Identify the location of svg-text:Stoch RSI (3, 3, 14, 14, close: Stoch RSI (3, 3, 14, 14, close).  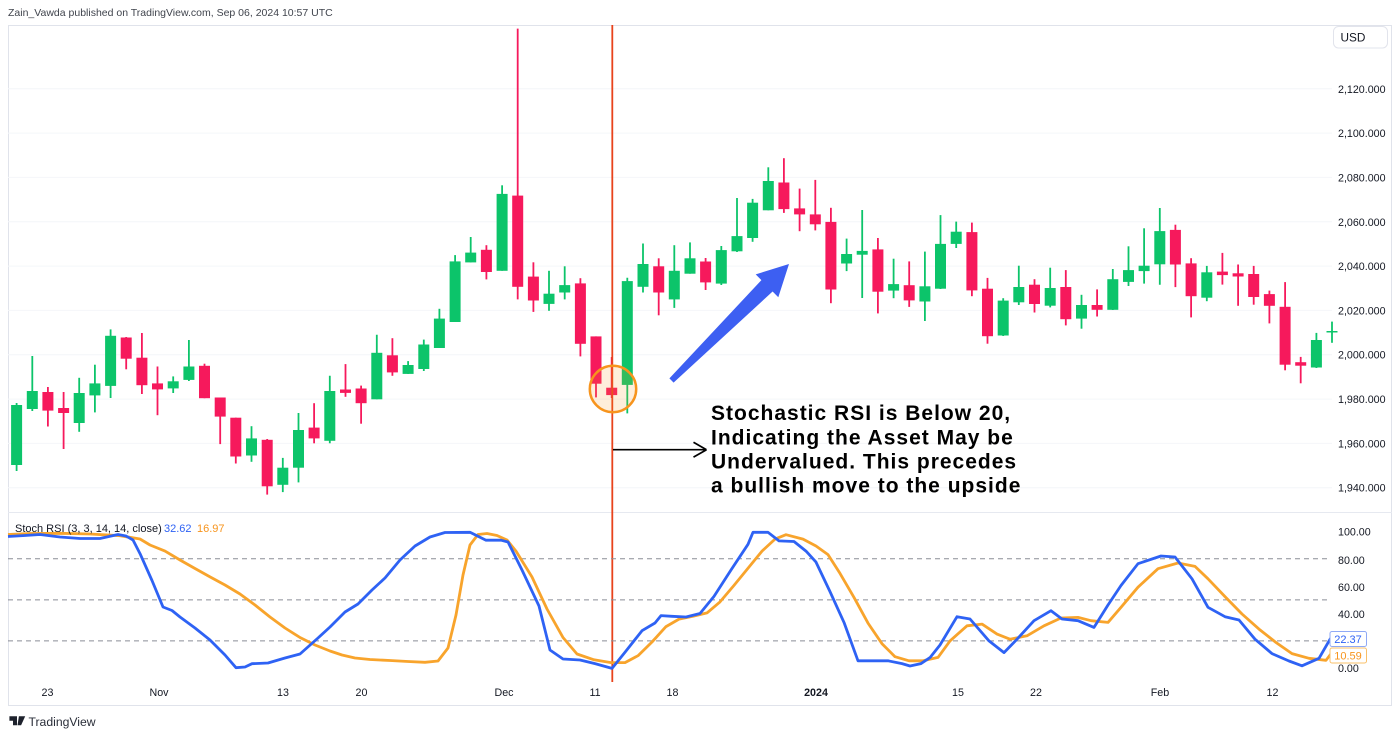
(88, 529).